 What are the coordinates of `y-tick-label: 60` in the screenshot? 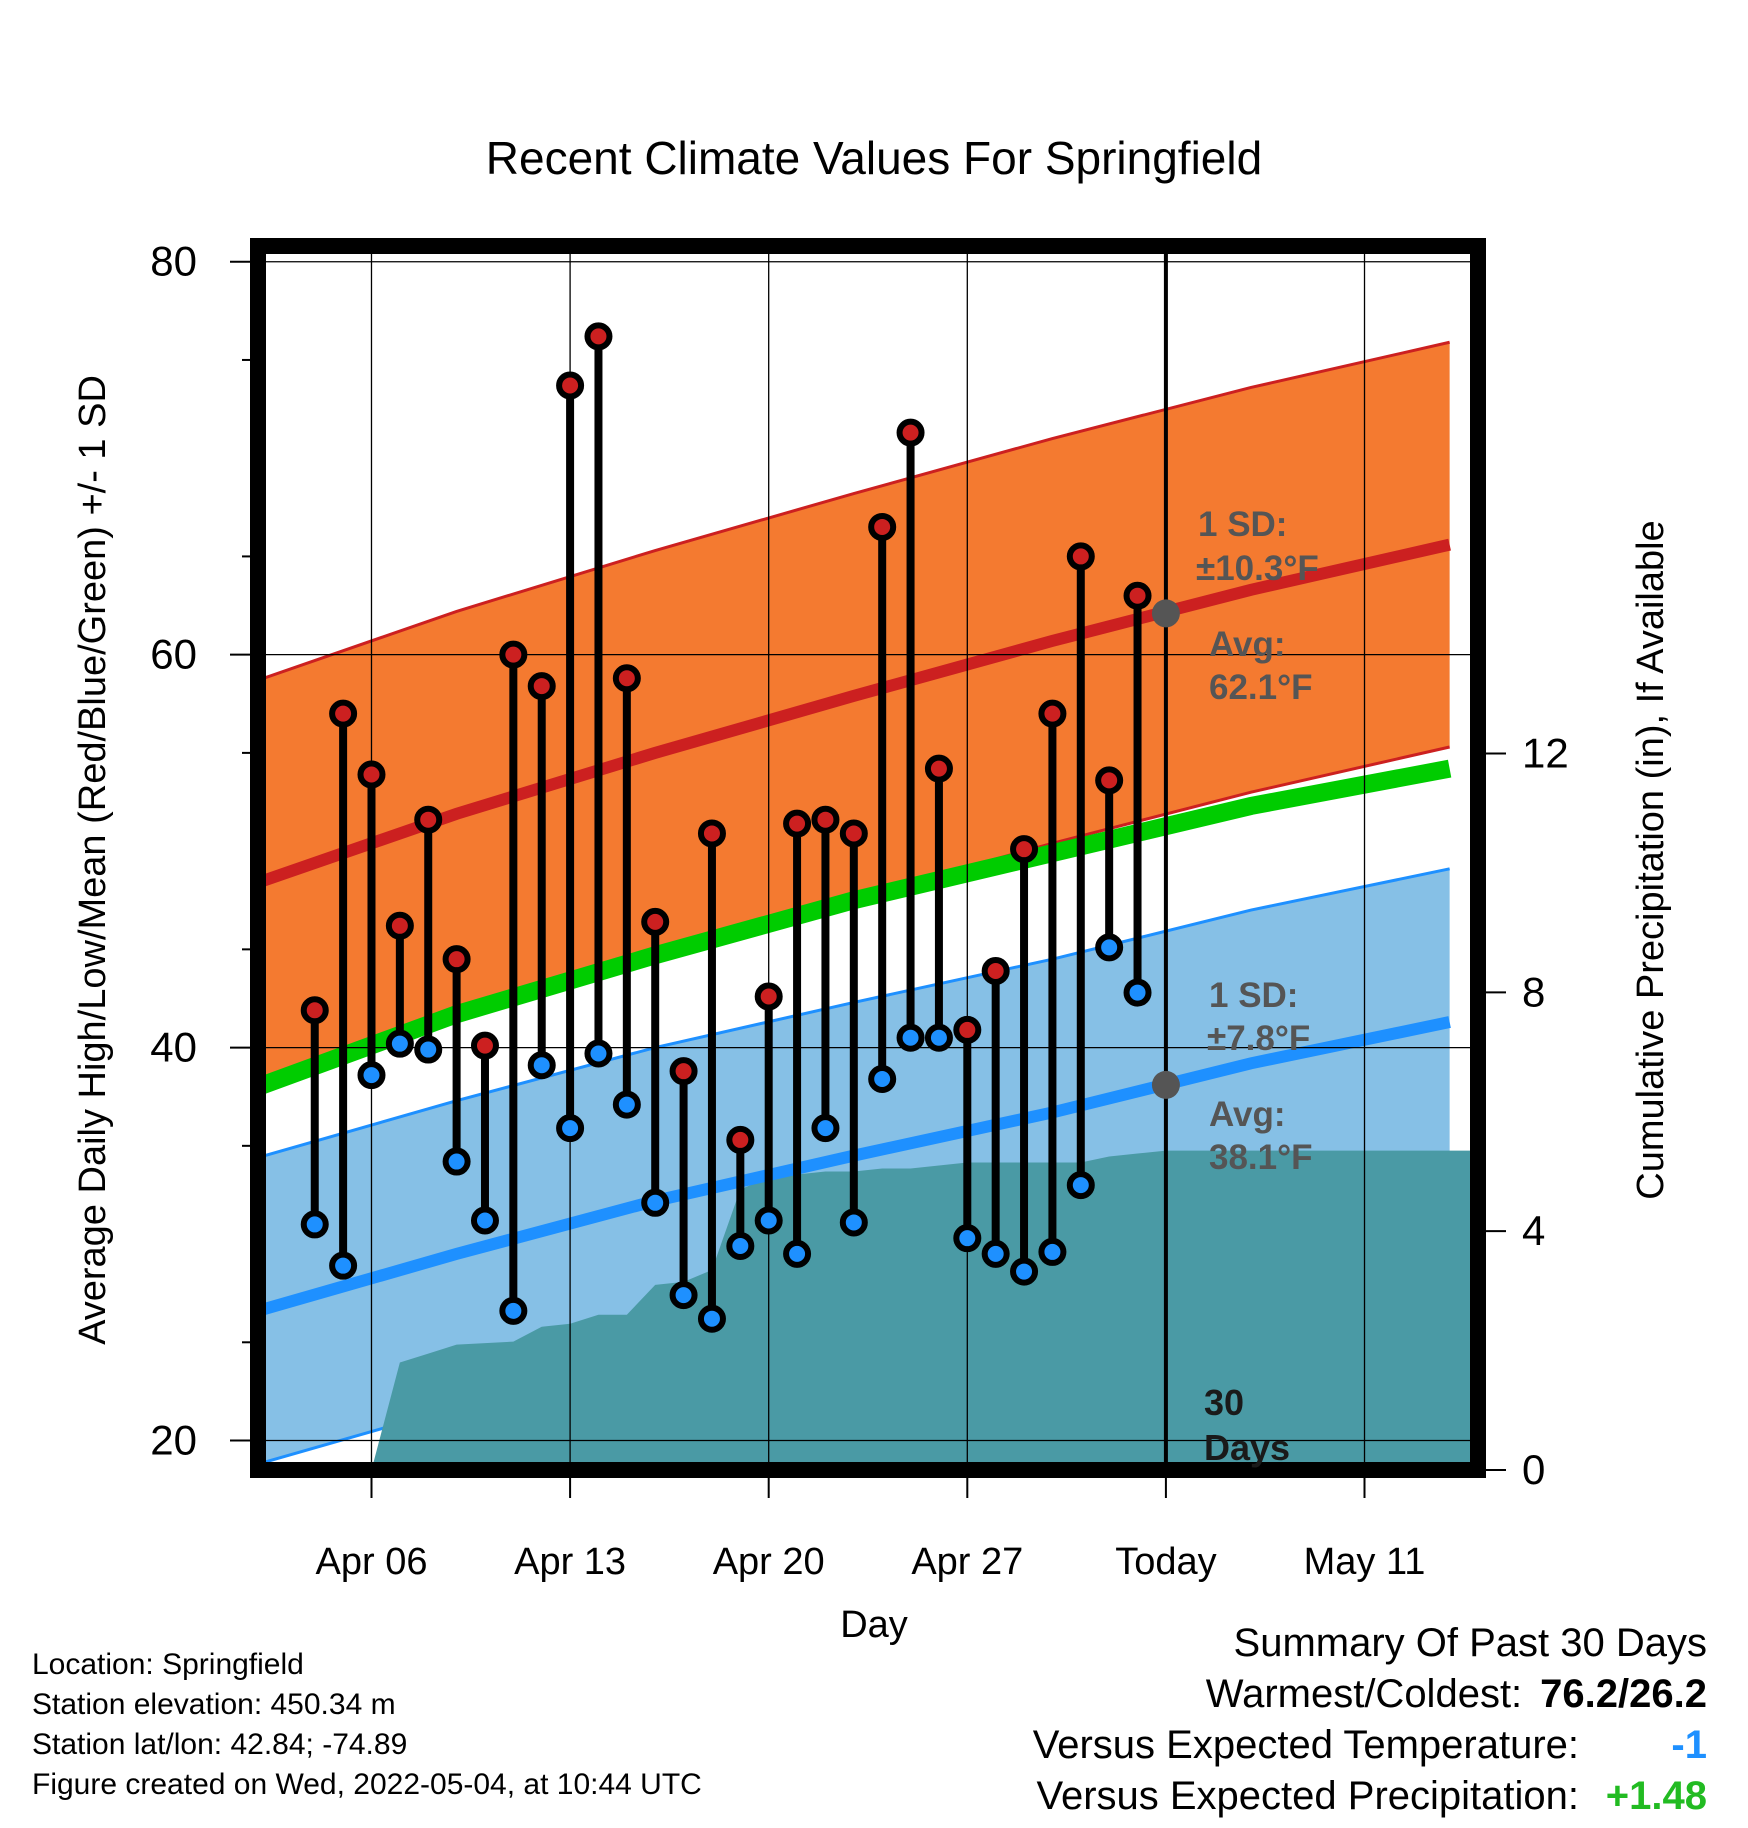 It's located at (173, 654).